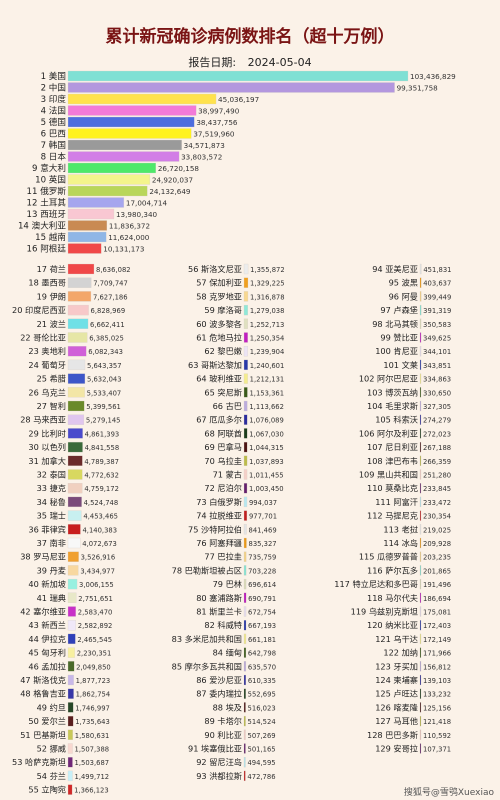  What do you see at coordinates (244, 447) in the screenshot?
I see `bar-row: 69 巴拿马 1,044,315` at bounding box center [244, 447].